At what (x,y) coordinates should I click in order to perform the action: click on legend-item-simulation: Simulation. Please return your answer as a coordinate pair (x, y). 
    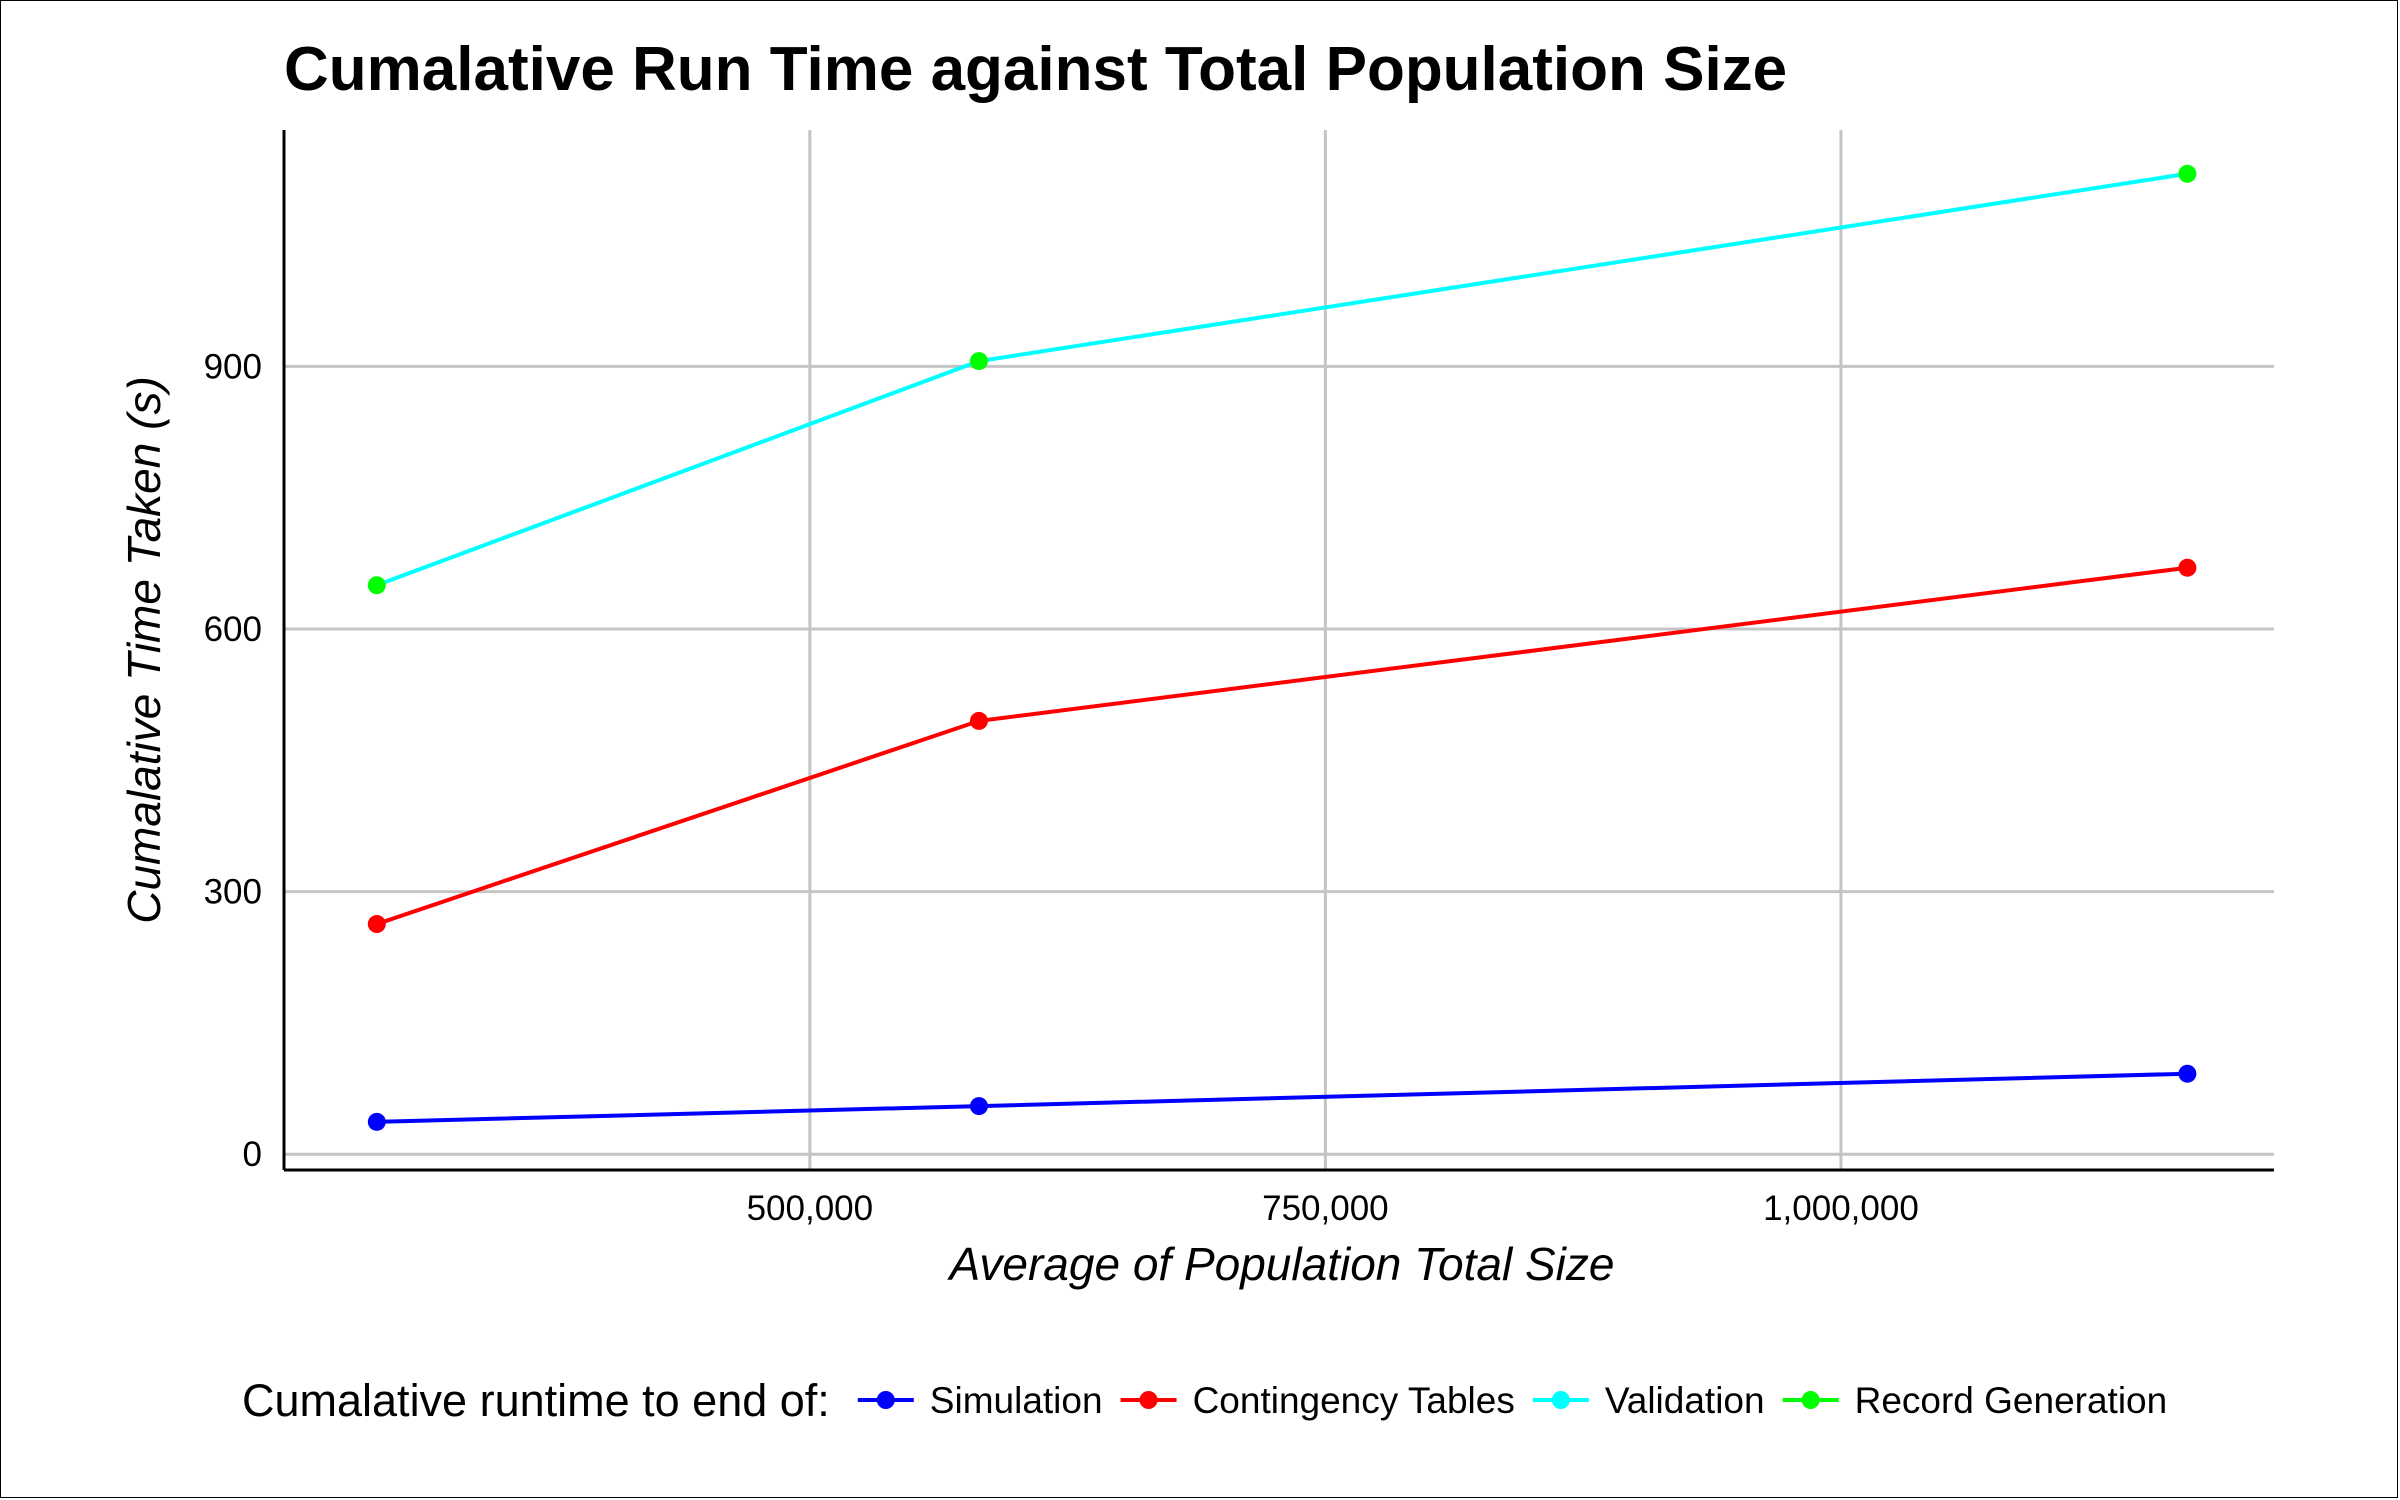
    Looking at the image, I should click on (980, 1400).